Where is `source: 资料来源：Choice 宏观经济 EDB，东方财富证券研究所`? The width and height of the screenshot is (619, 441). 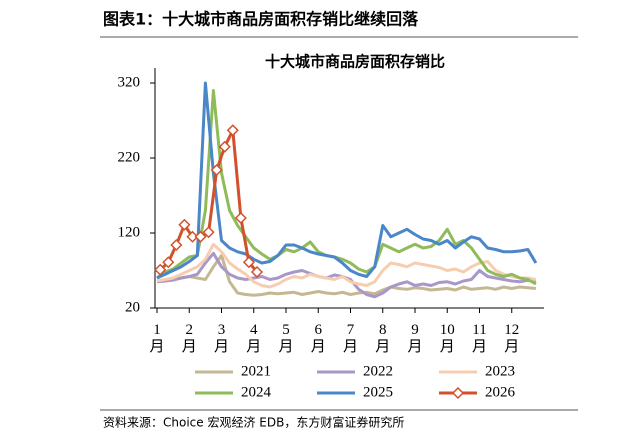 source: 资料来源：Choice 宏观经济 EDB，东方财富证券研究所 is located at coordinates (253, 422).